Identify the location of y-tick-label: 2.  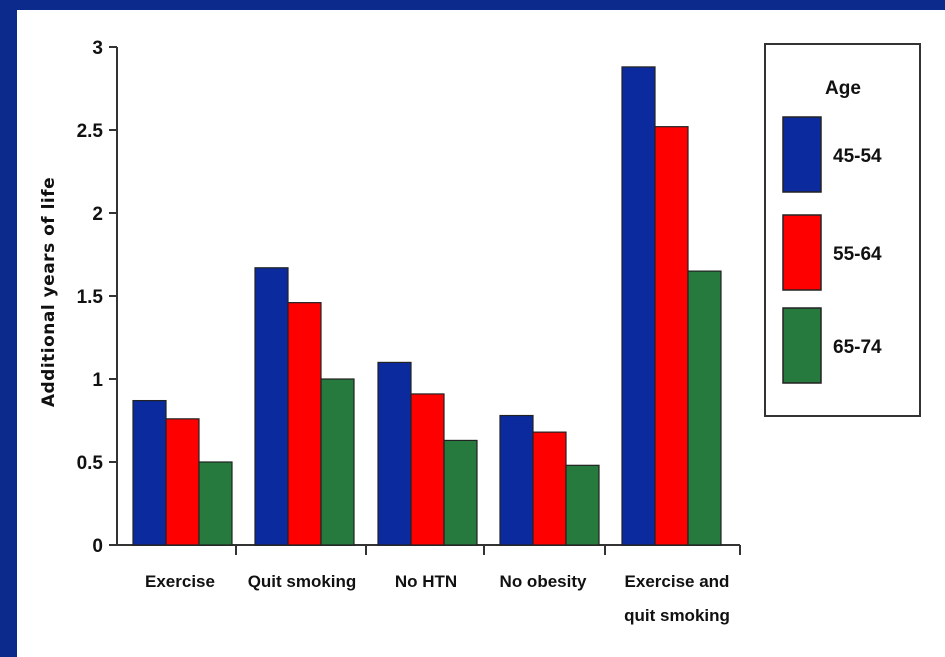
(97, 214).